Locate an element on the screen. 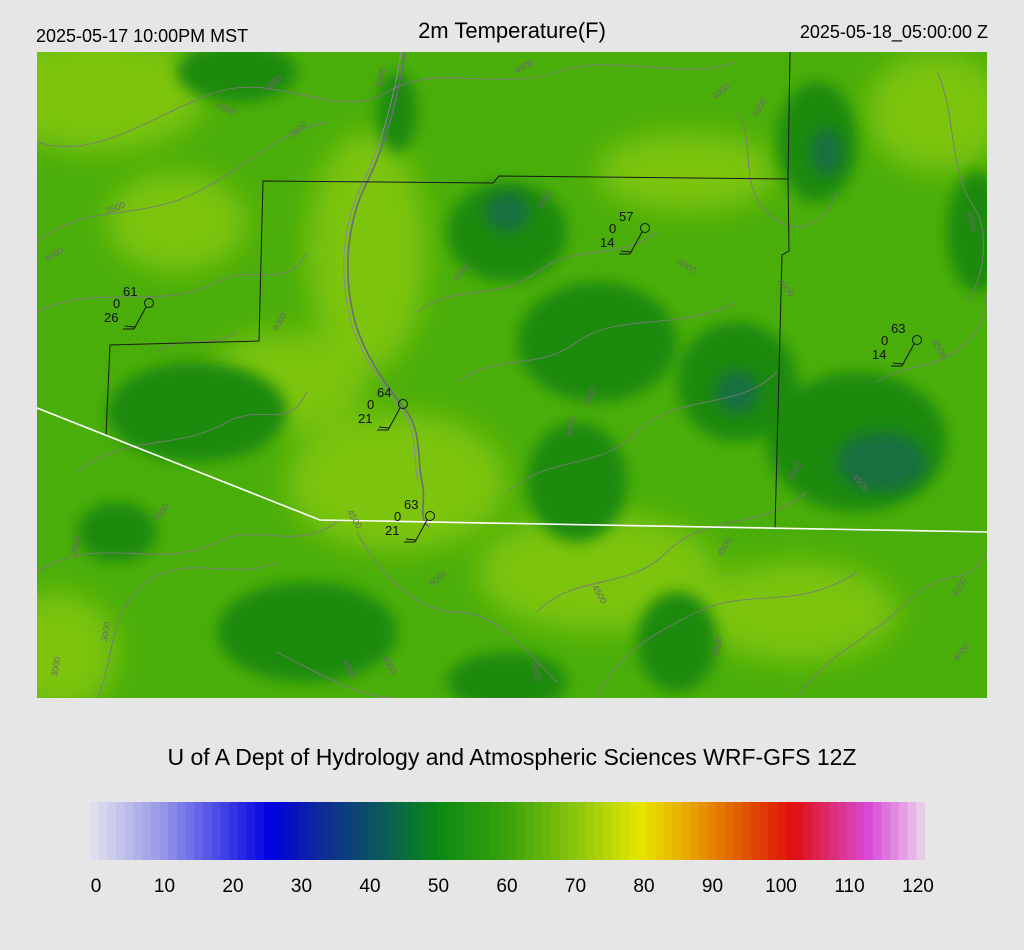 Image resolution: width=1024 pixels, height=950 pixels. station-dewpoint: 21 is located at coordinates (365, 418).